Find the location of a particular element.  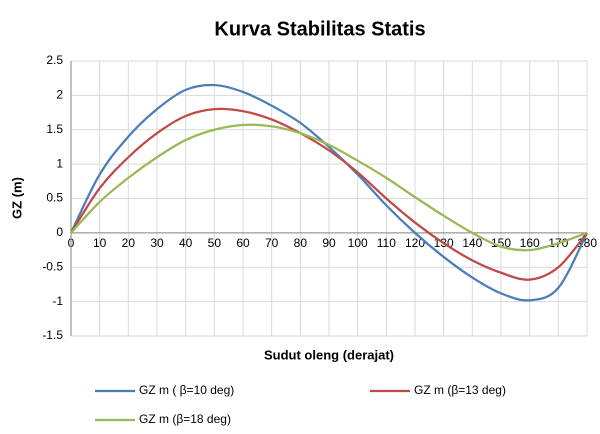

x-tick-label: 30 is located at coordinates (157, 243).